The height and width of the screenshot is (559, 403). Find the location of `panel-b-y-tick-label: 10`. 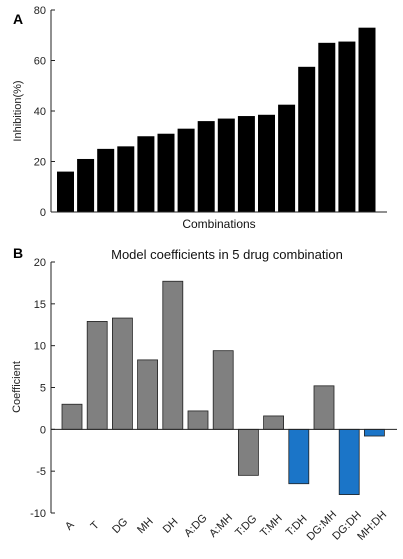

panel-b-y-tick-label: 10 is located at coordinates (40, 347).